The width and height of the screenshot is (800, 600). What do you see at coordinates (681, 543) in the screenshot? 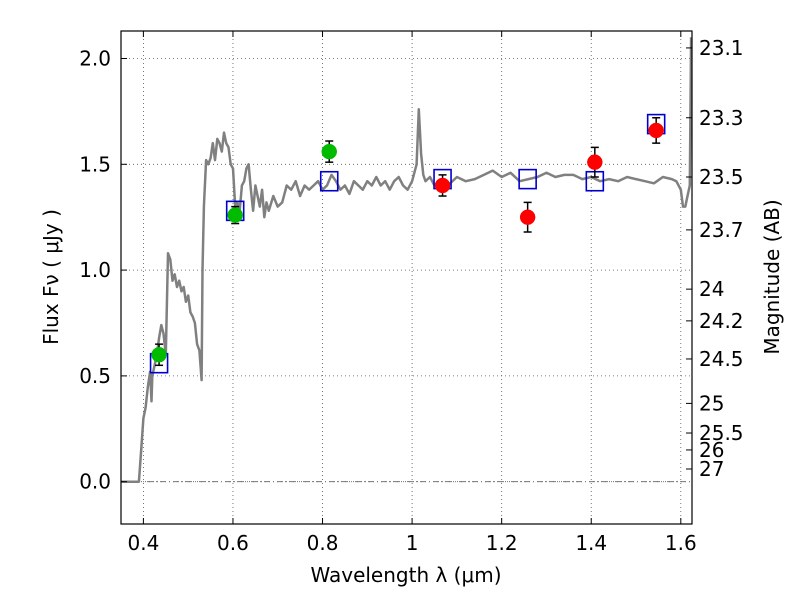
I see `x-tick-label: 1.6` at bounding box center [681, 543].